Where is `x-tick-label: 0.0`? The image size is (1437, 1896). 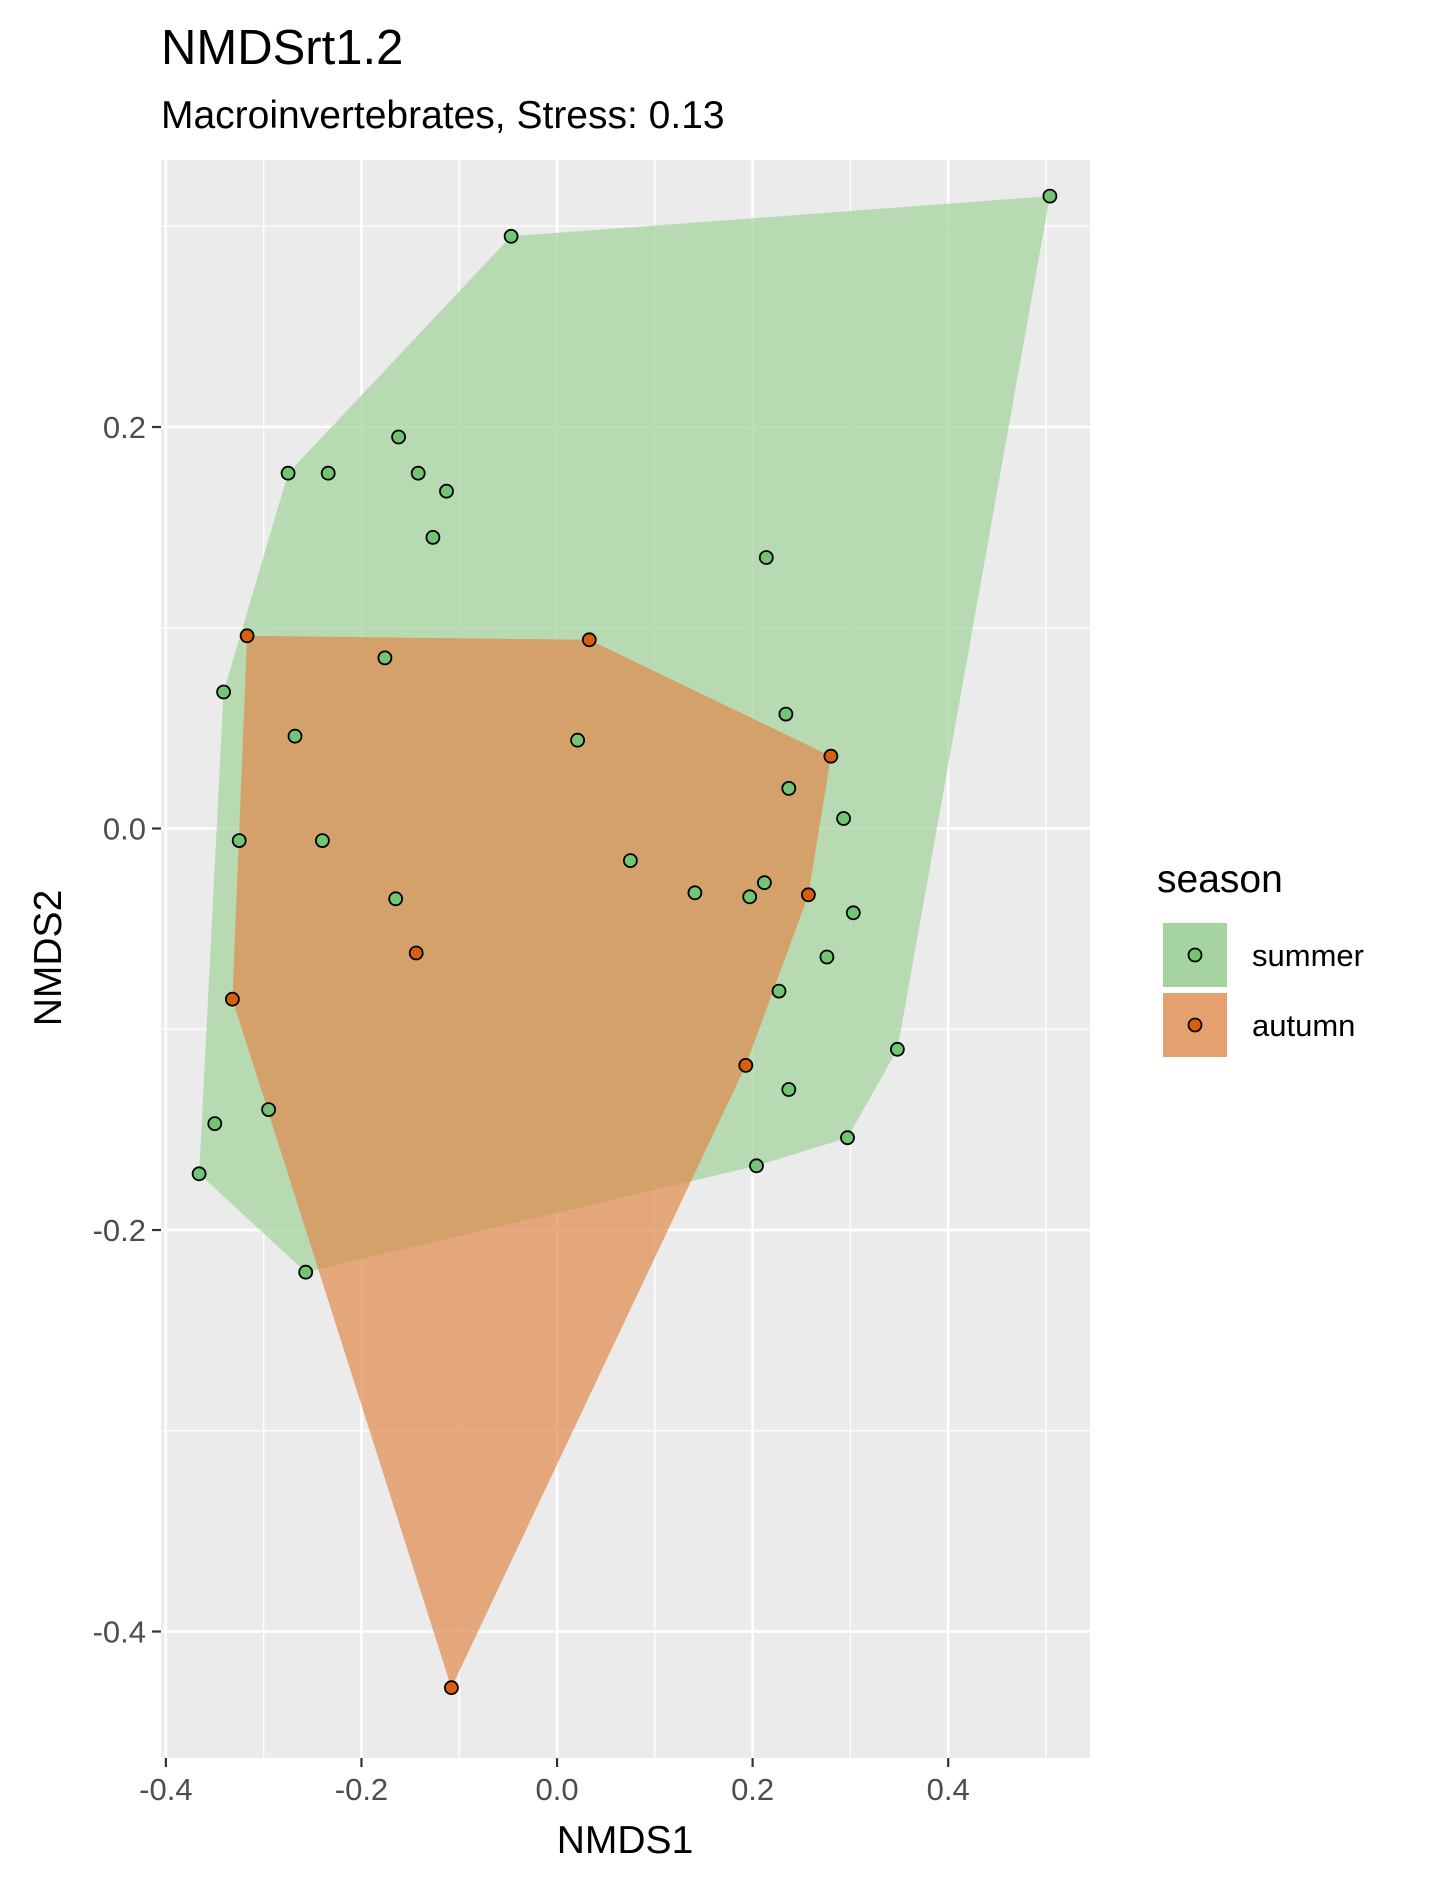
x-tick-label: 0.0 is located at coordinates (556, 1789).